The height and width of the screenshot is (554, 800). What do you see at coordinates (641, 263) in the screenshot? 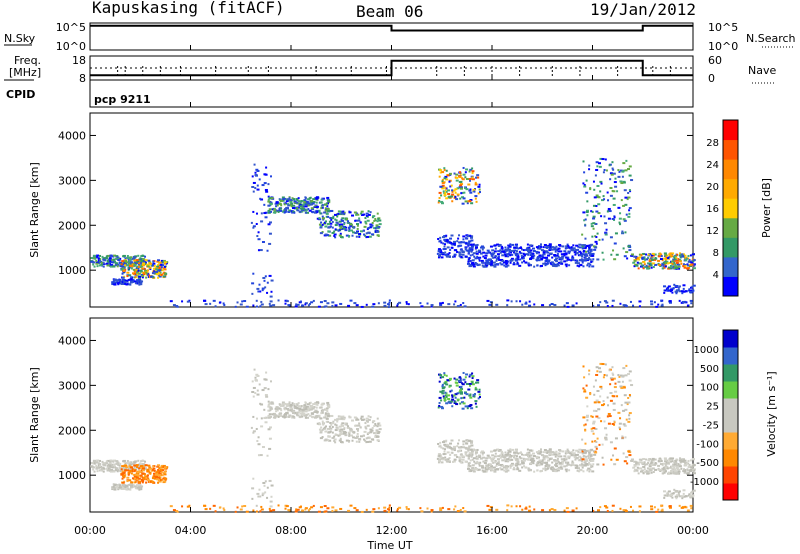
I see `power-cell-1998` at bounding box center [641, 263].